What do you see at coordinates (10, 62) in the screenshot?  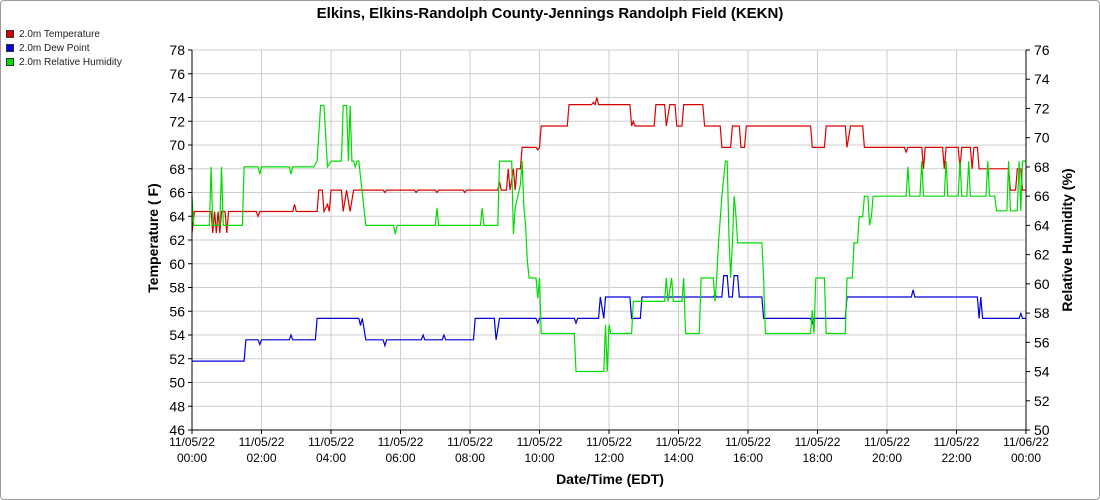 I see `legend-swatch-relative-humidity` at bounding box center [10, 62].